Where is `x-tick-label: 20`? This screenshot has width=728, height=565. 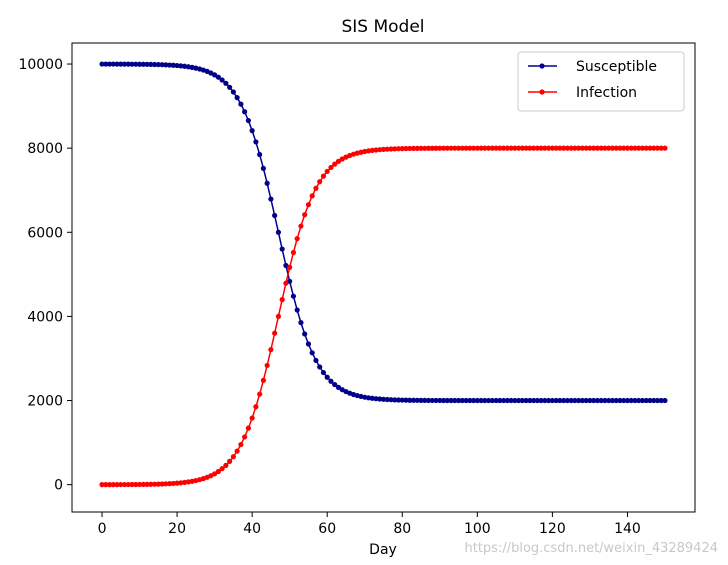
x-tick-label: 20 is located at coordinates (177, 529).